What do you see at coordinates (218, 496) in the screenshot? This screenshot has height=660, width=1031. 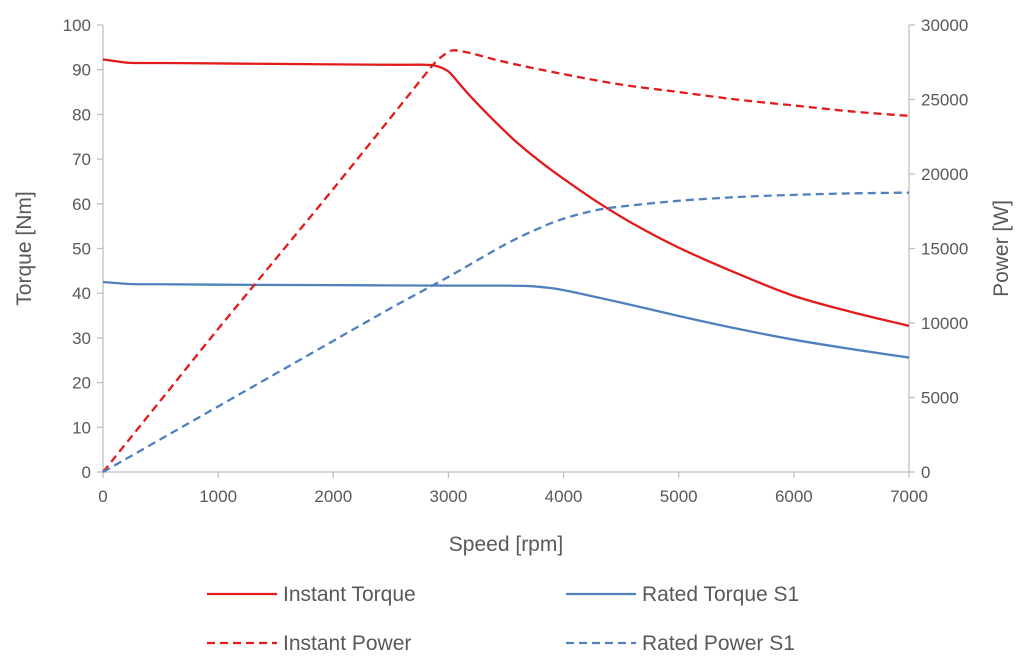 I see `x-tick-label: 1000` at bounding box center [218, 496].